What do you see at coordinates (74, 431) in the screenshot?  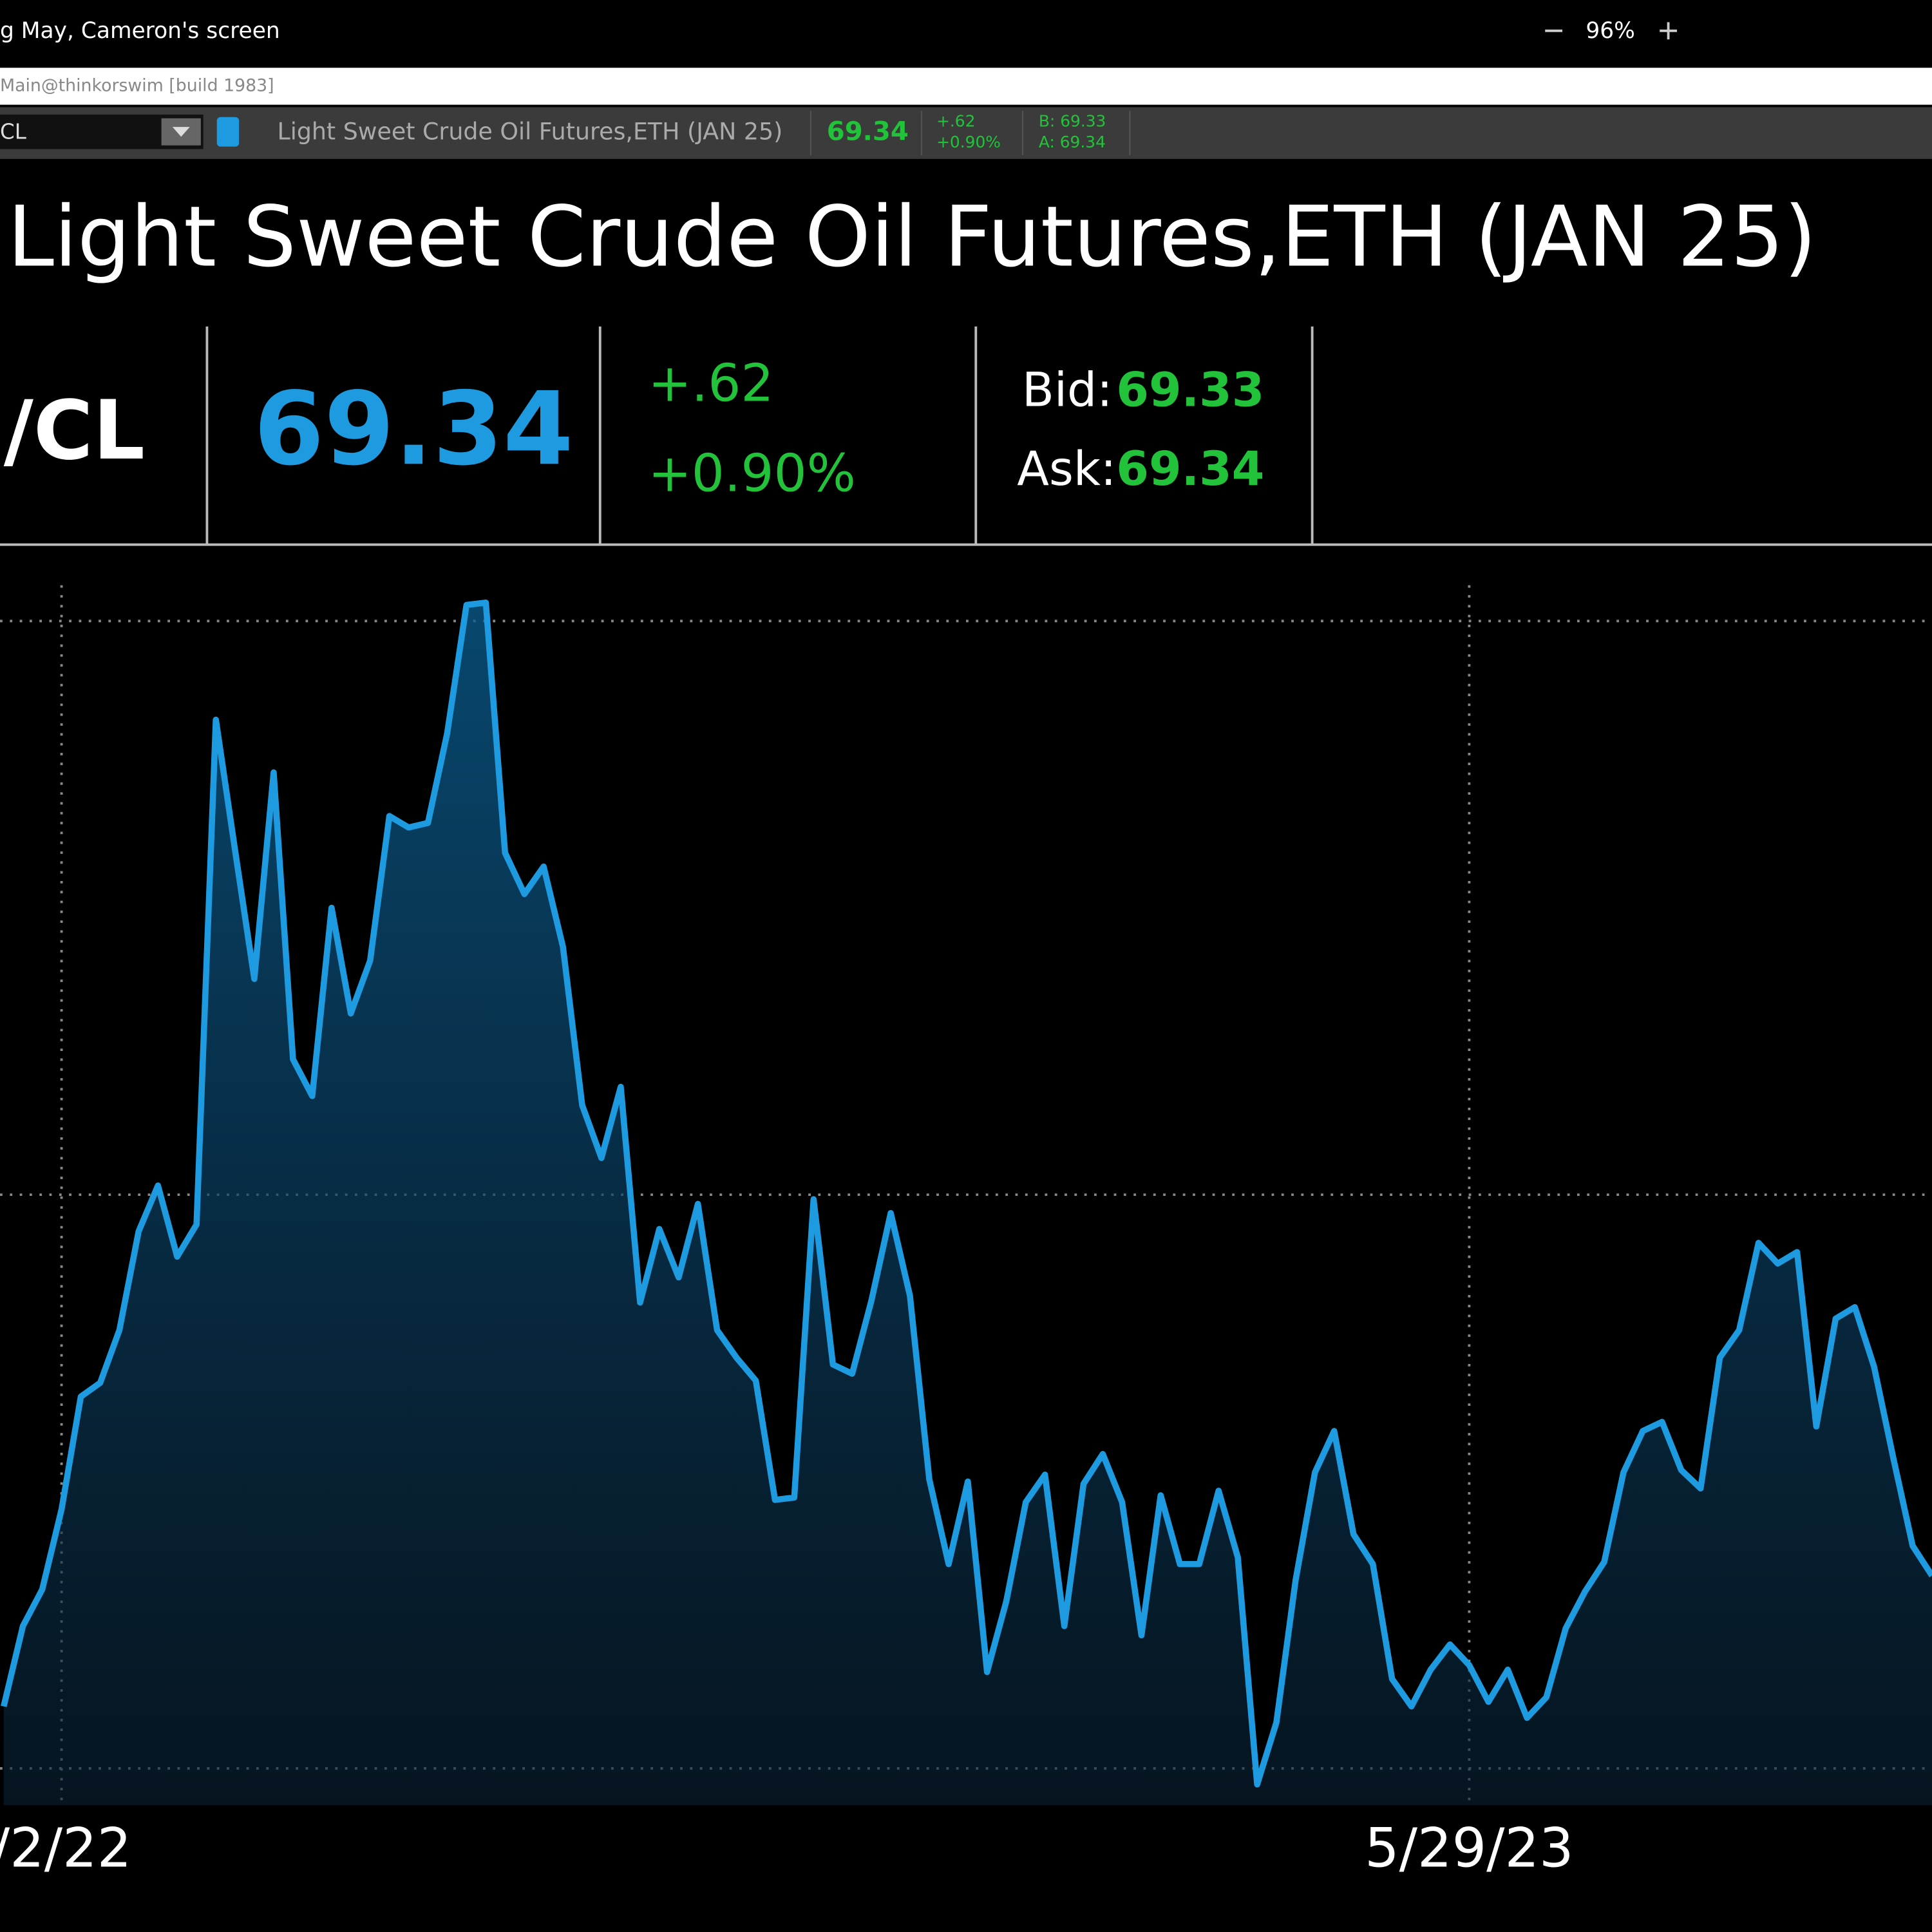 I see `quote-symbol: /CL` at bounding box center [74, 431].